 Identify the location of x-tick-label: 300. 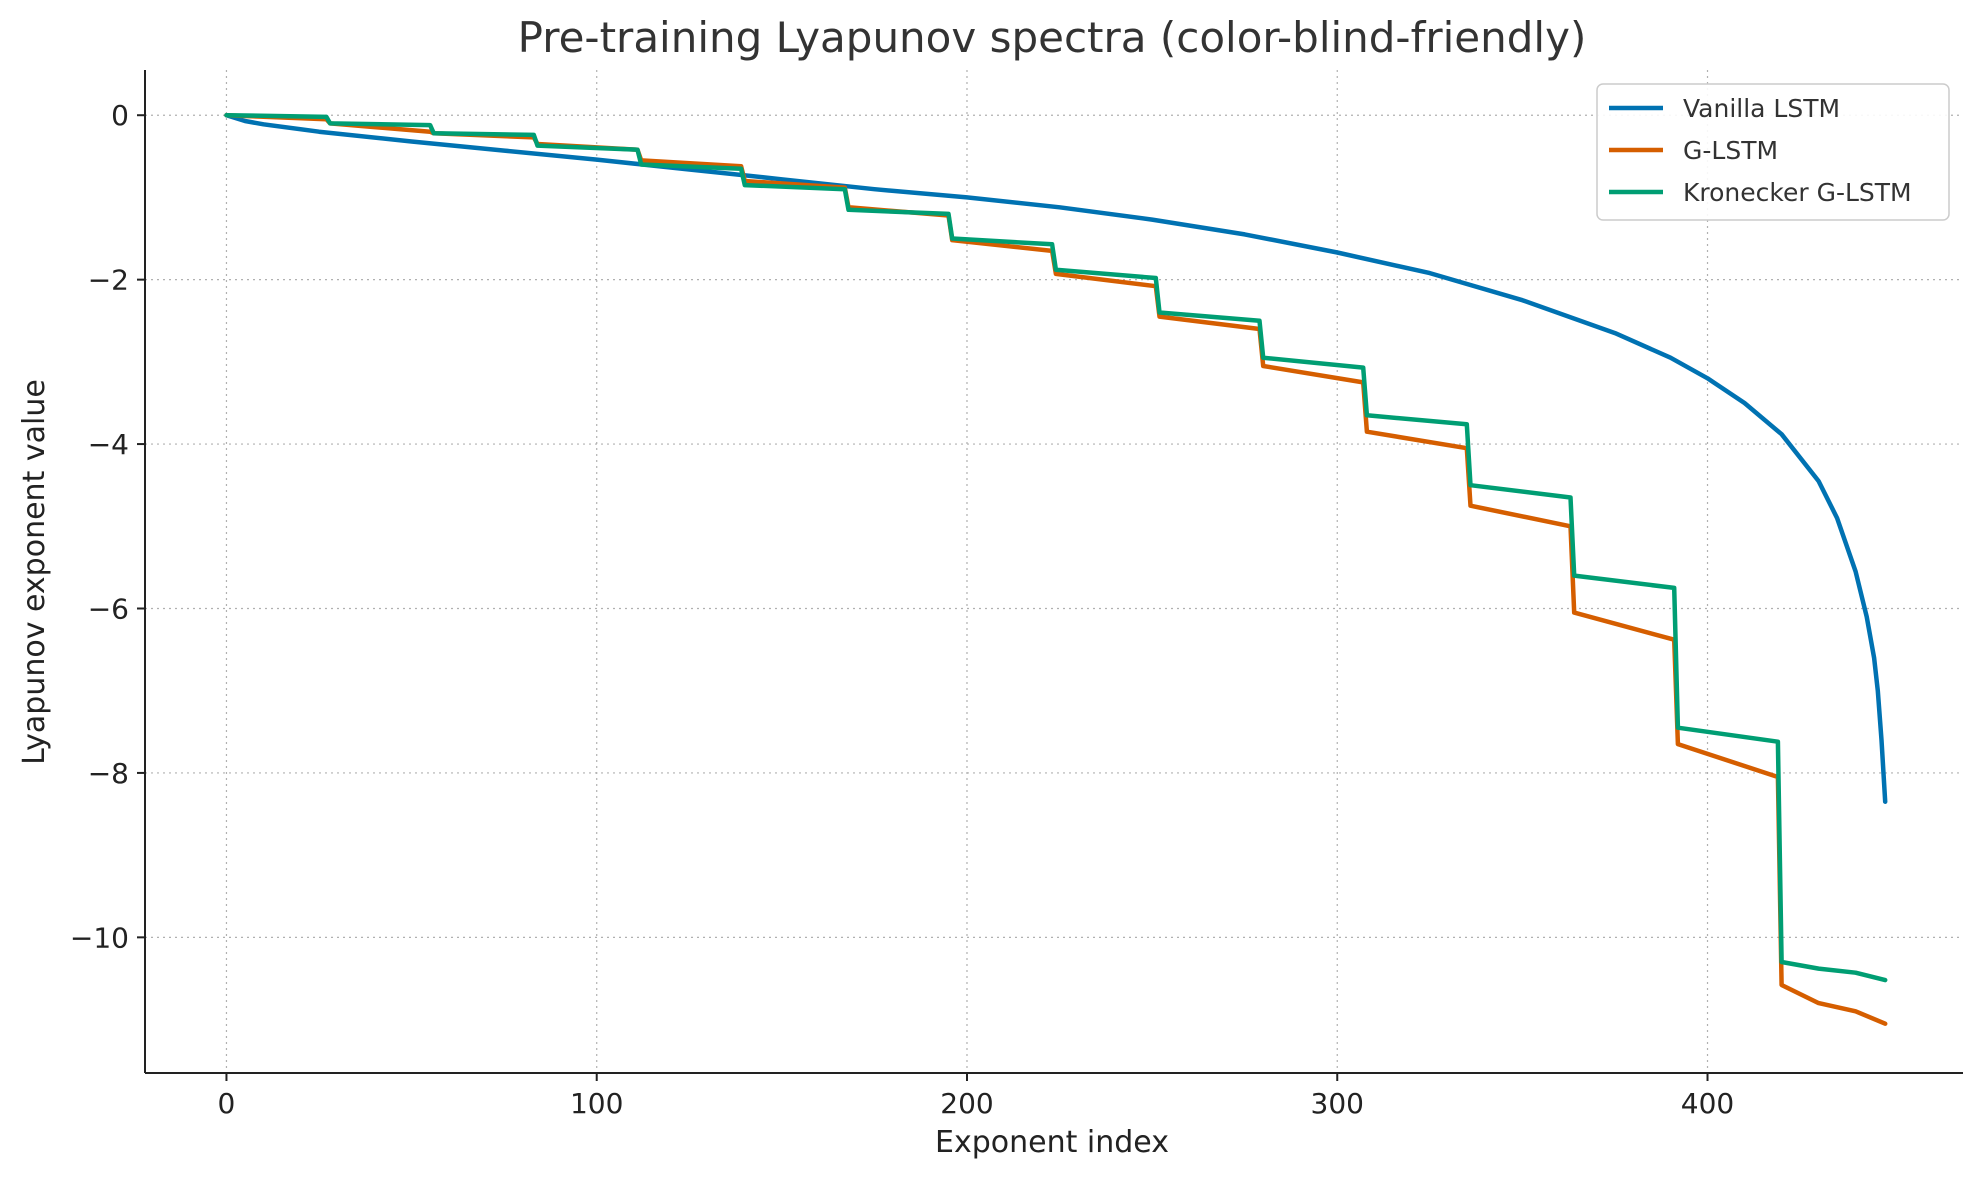
(1337, 1103).